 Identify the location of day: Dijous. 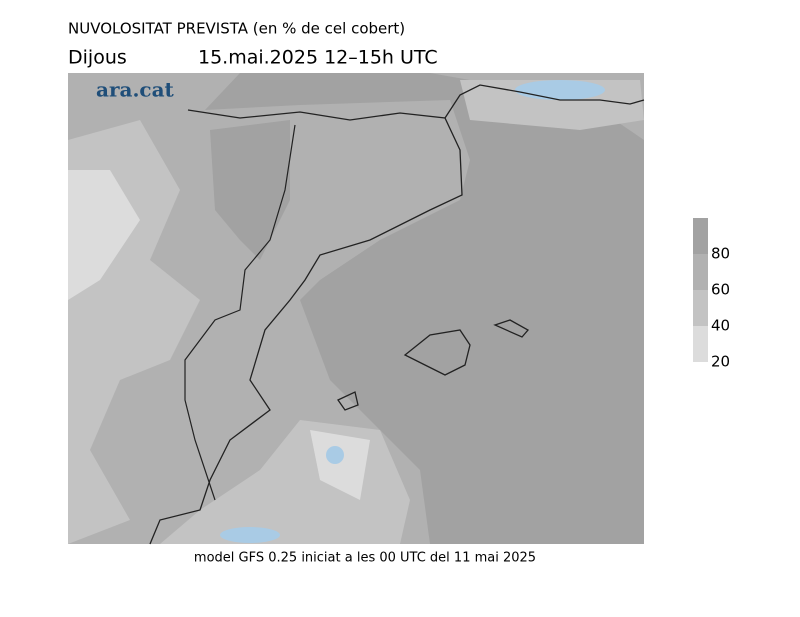
(97, 58).